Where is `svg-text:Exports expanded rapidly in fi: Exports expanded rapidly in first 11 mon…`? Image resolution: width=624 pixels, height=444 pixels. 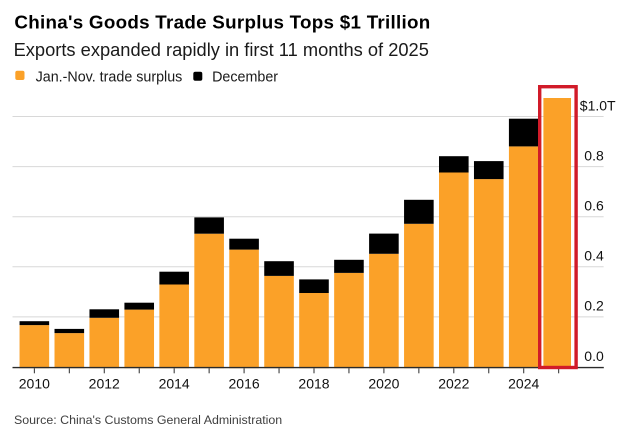 svg-text:Exports expanded rapidly in fi: Exports expanded rapidly in first 11 mon… is located at coordinates (221, 49).